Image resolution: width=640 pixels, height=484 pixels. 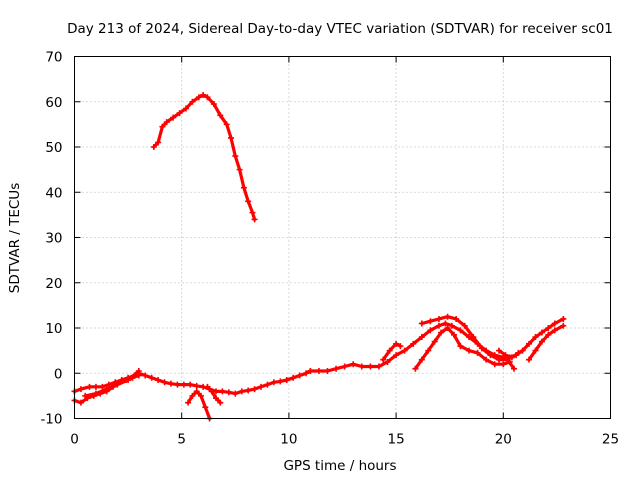 I want to click on y-tick-label: 20, so click(x=53, y=284).